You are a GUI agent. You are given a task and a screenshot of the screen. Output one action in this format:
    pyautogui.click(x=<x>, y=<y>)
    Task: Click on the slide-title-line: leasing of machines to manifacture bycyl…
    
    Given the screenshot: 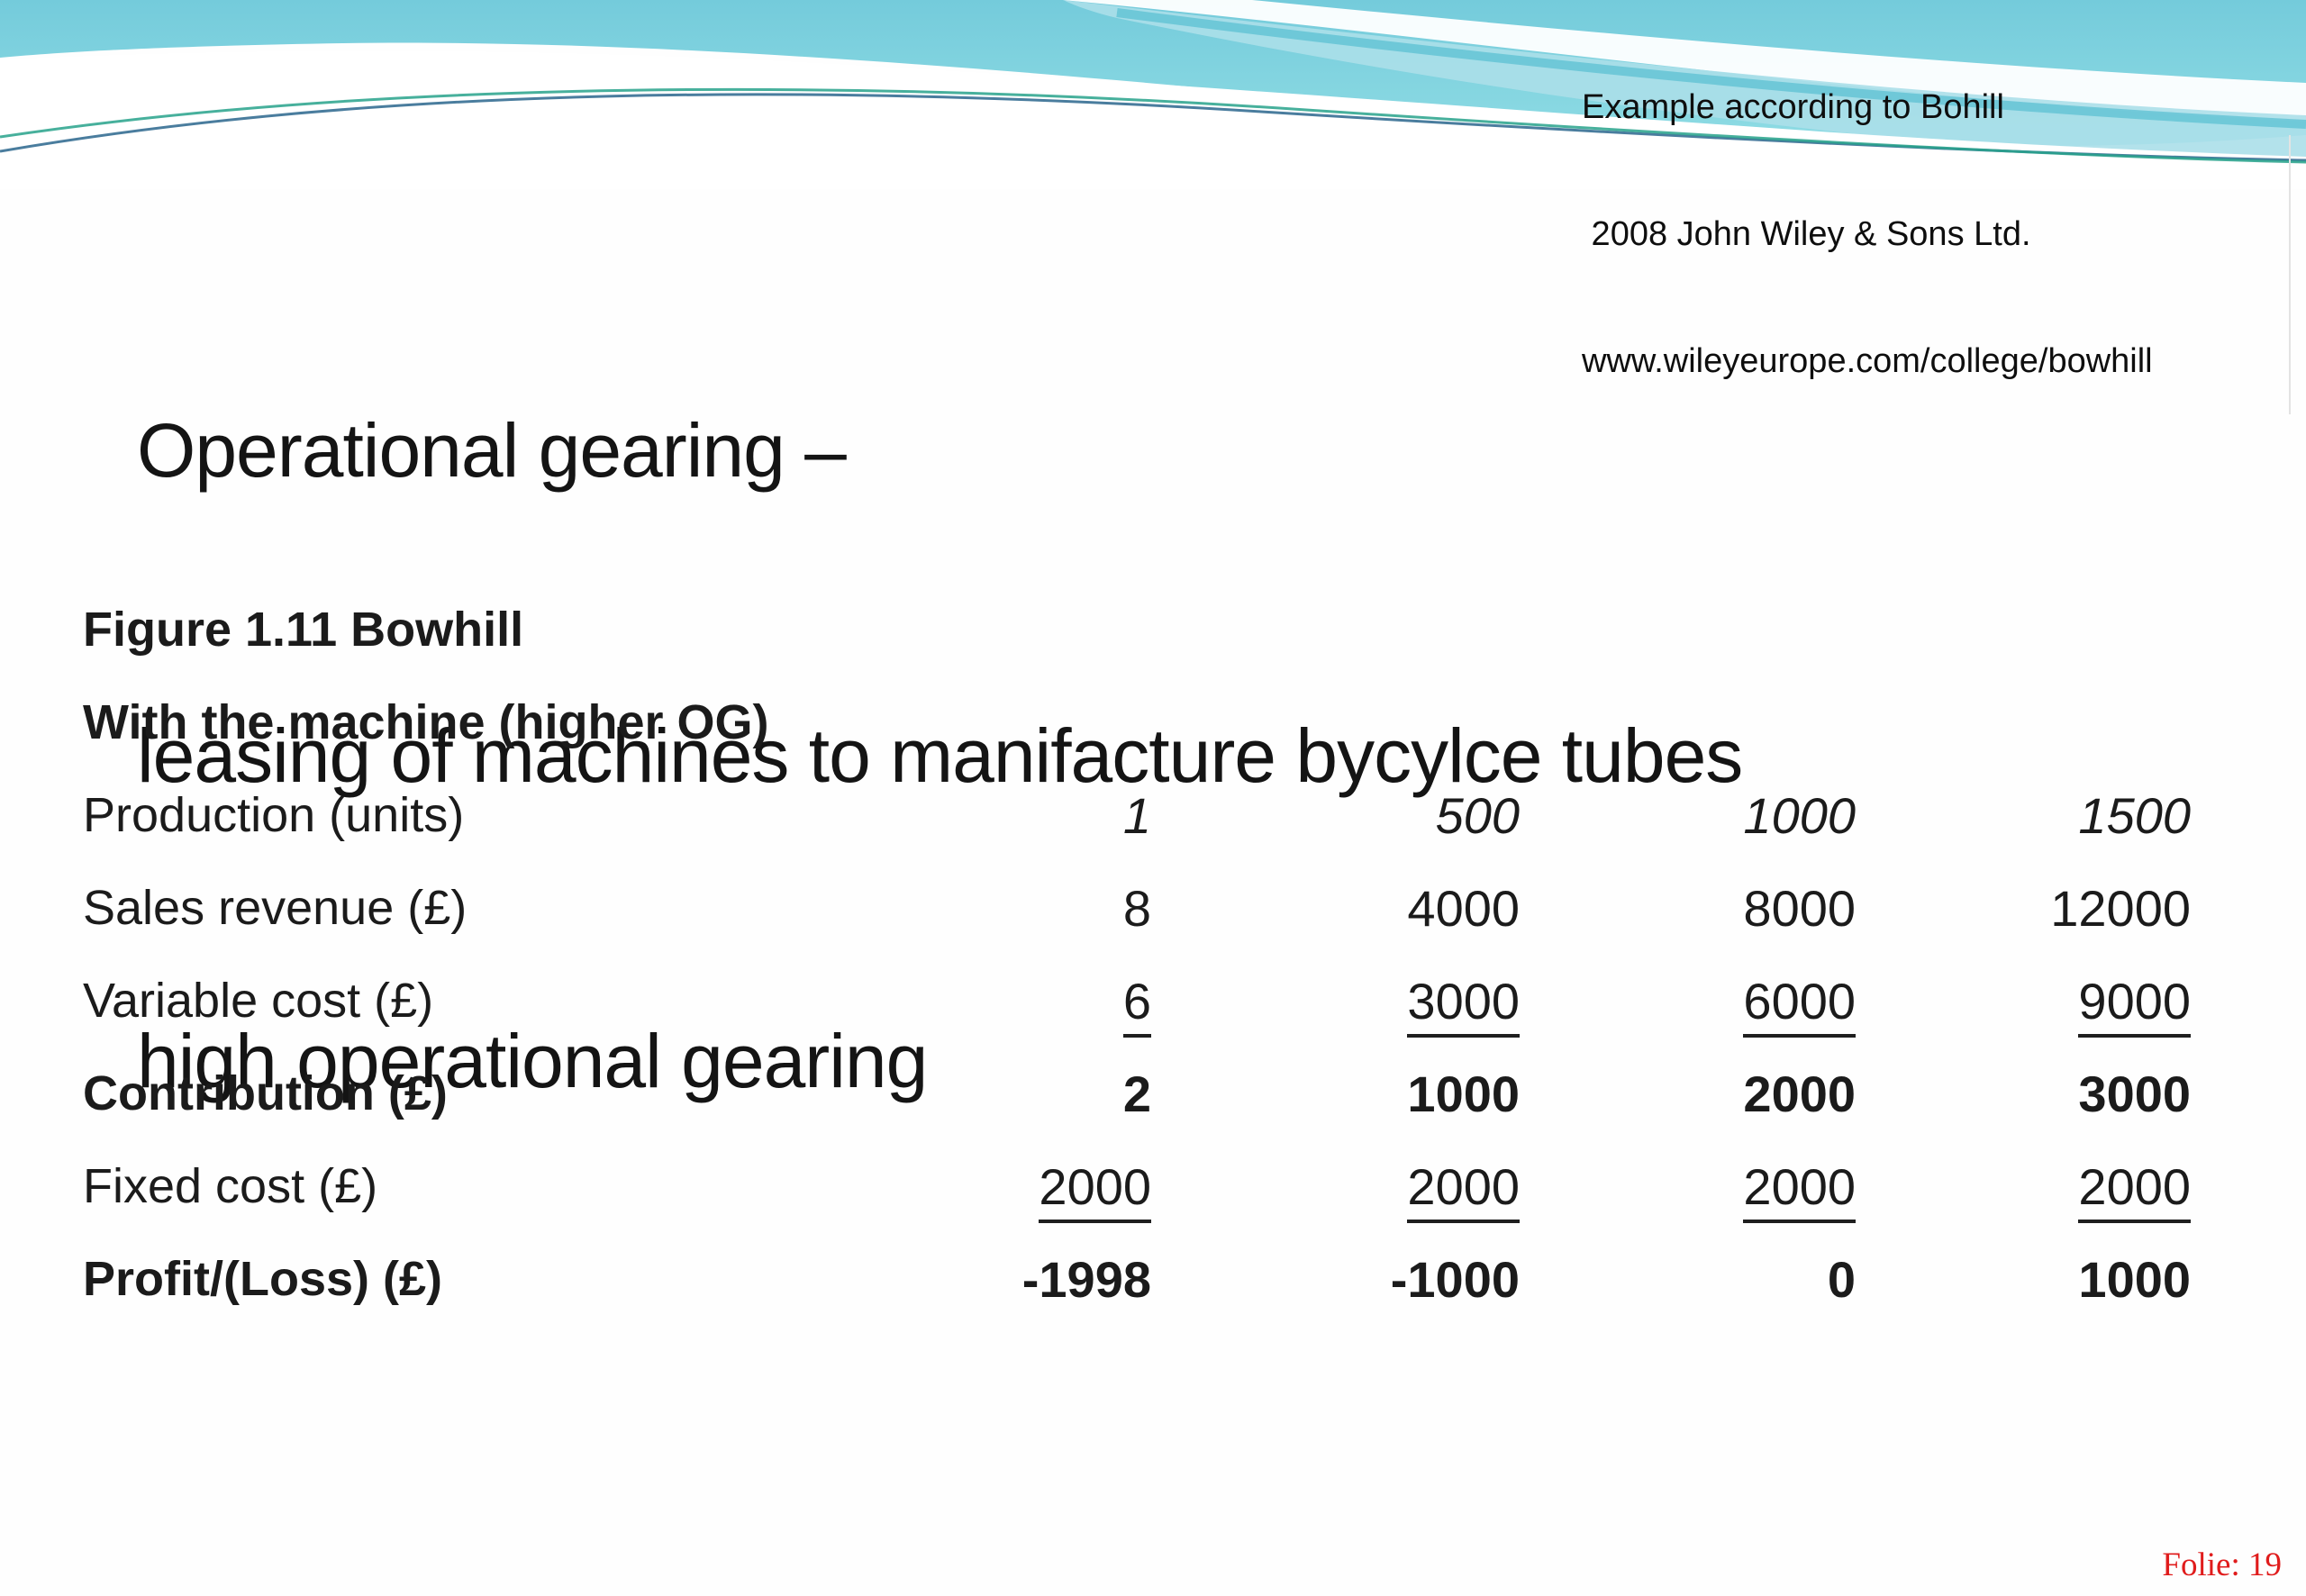 What is the action you would take?
    pyautogui.click(x=940, y=755)
    